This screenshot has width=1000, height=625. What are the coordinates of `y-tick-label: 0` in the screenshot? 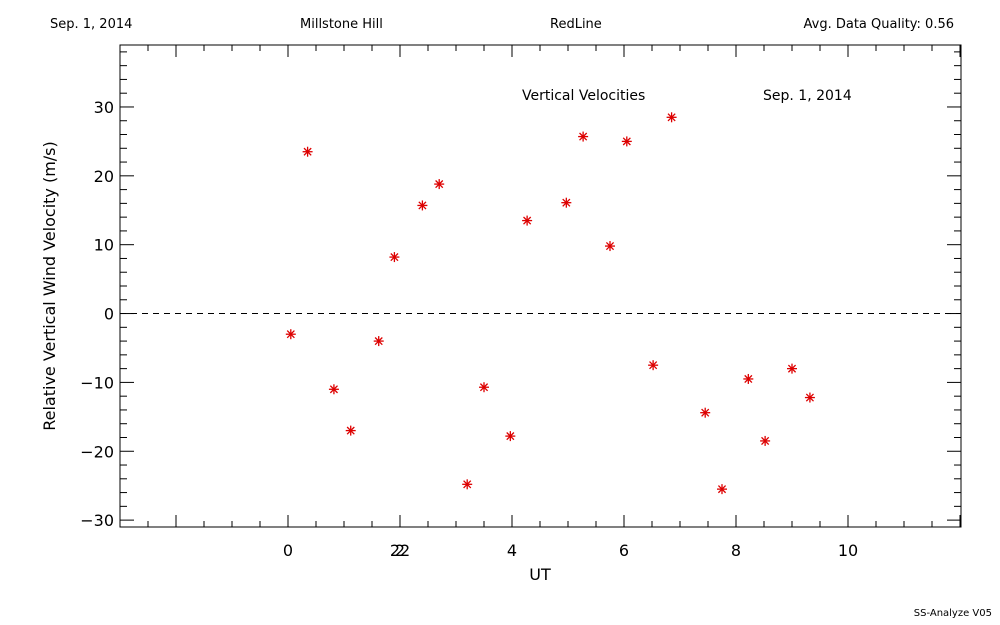 It's located at (109, 314).